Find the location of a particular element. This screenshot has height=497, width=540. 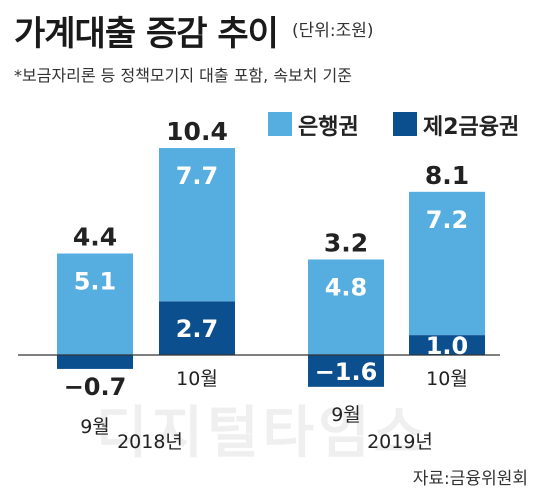

label-bank-4: 7.2 is located at coordinates (447, 220).